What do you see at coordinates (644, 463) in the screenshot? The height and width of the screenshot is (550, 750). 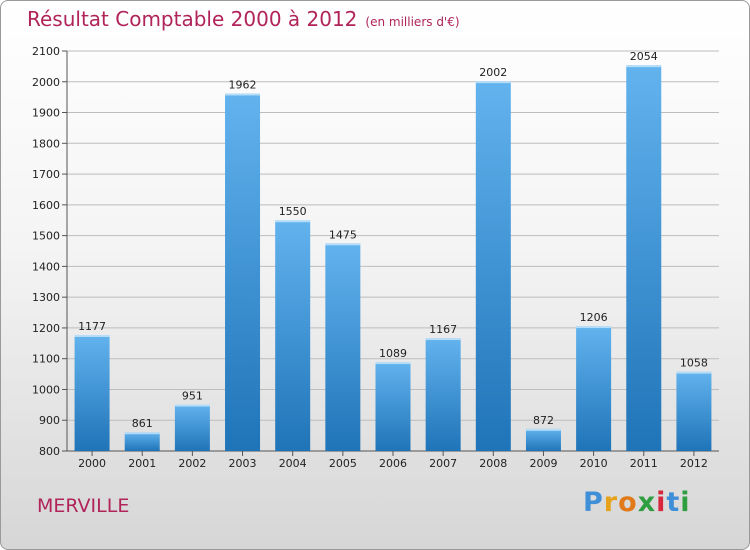 I see `x-tick-label: 2011` at bounding box center [644, 463].